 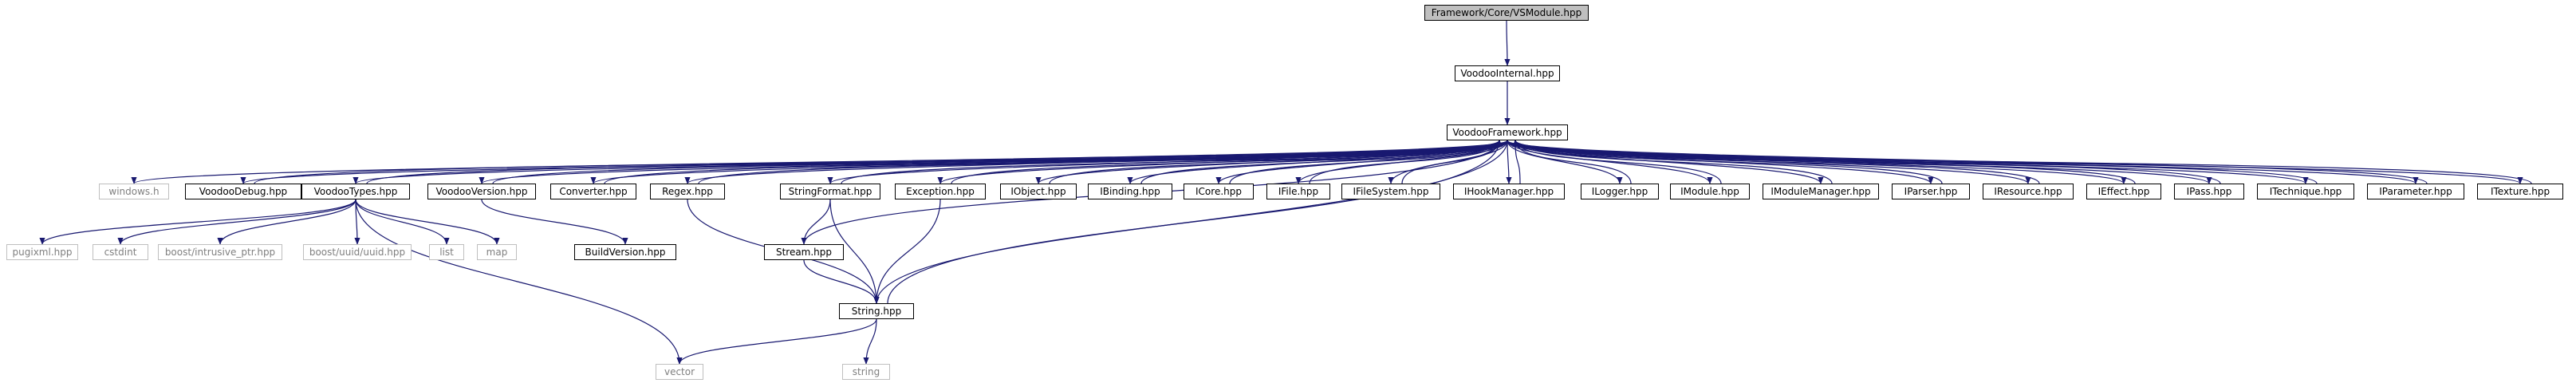 I want to click on node-label: IResource.hpp, so click(x=2028, y=191).